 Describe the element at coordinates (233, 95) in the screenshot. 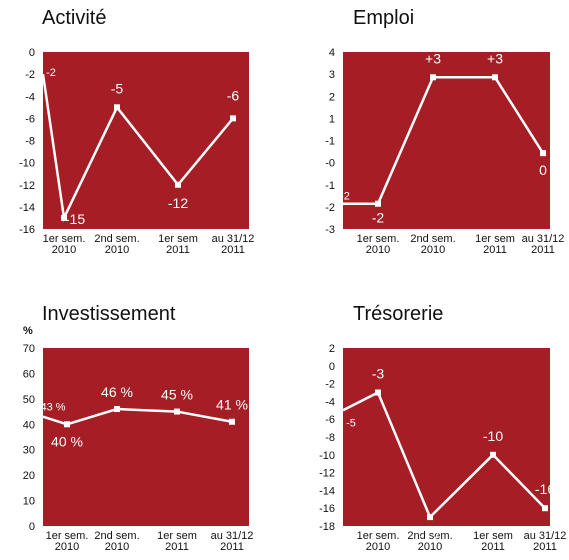

I see `data-label: -6` at that location.